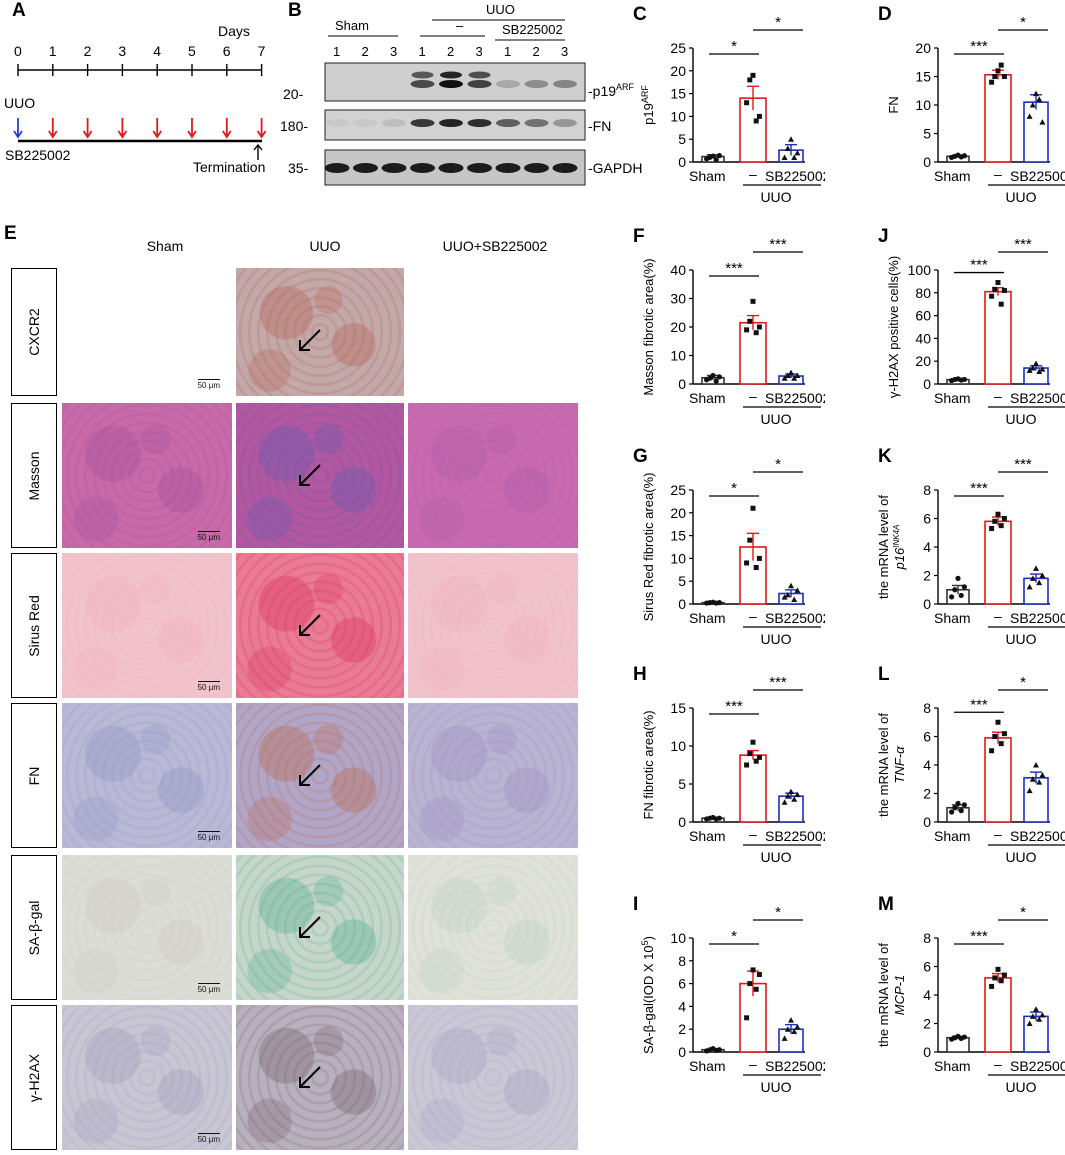  I want to click on micrograph-cxcr2-uuo-drug, so click(493, 332).